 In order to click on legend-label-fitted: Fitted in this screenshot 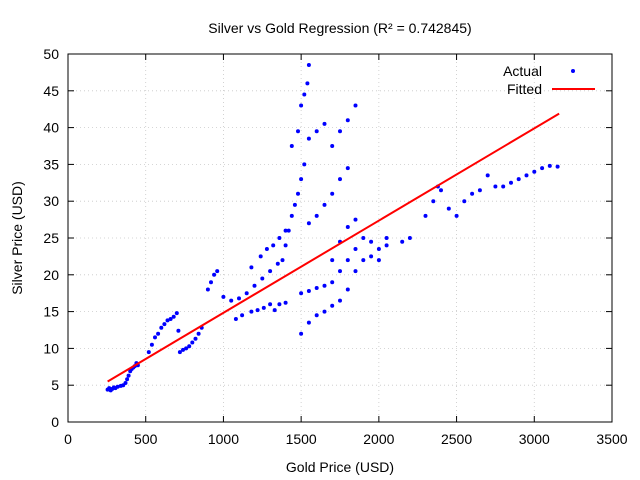, I will do `click(524, 89)`.